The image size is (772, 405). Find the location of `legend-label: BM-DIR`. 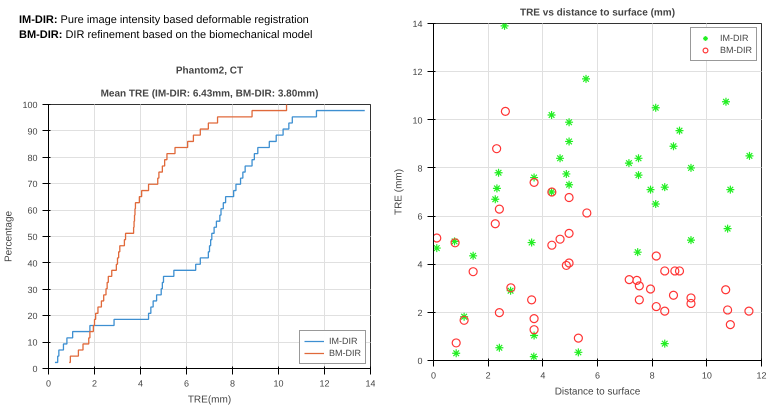

legend-label: BM-DIR is located at coordinates (345, 353).